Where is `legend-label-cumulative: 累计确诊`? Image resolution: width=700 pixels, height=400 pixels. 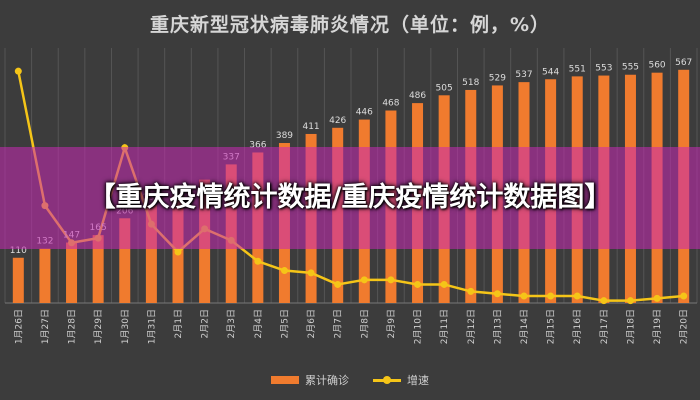 legend-label-cumulative: 累计确诊 is located at coordinates (327, 380).